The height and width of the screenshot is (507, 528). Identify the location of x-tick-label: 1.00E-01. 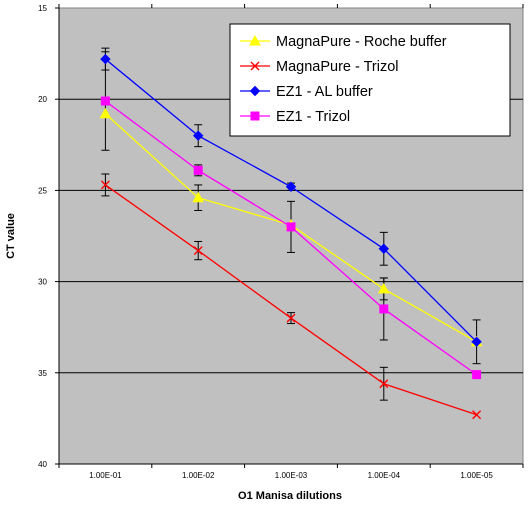
(105, 475).